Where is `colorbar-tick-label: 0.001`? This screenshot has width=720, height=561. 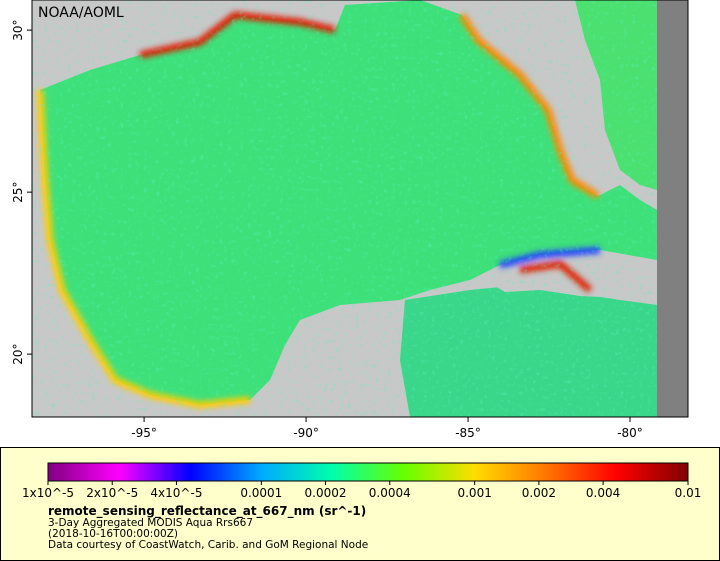
colorbar-tick-label: 0.001 is located at coordinates (474, 493).